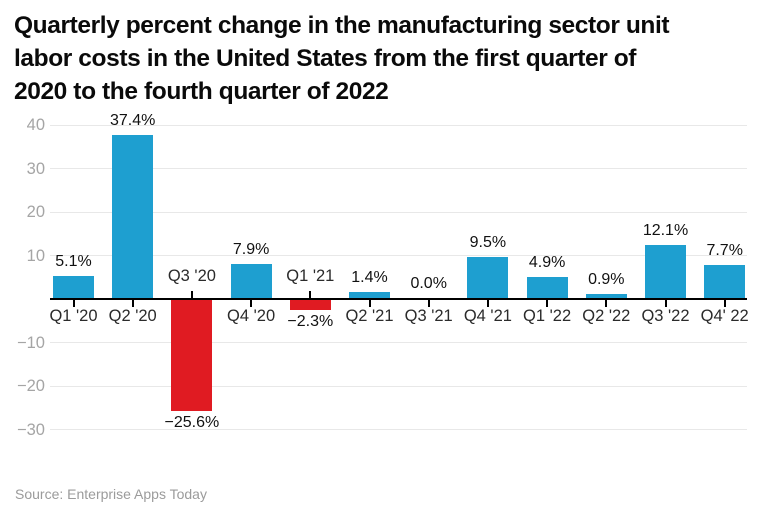  What do you see at coordinates (724, 316) in the screenshot?
I see `category-label: Q4' 22` at bounding box center [724, 316].